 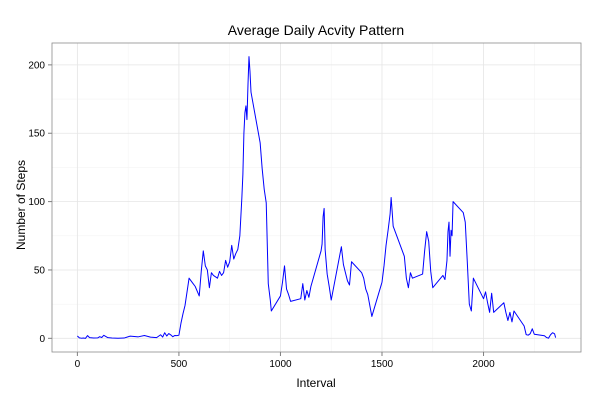 I want to click on y-tick-label: 0, so click(x=42, y=339).